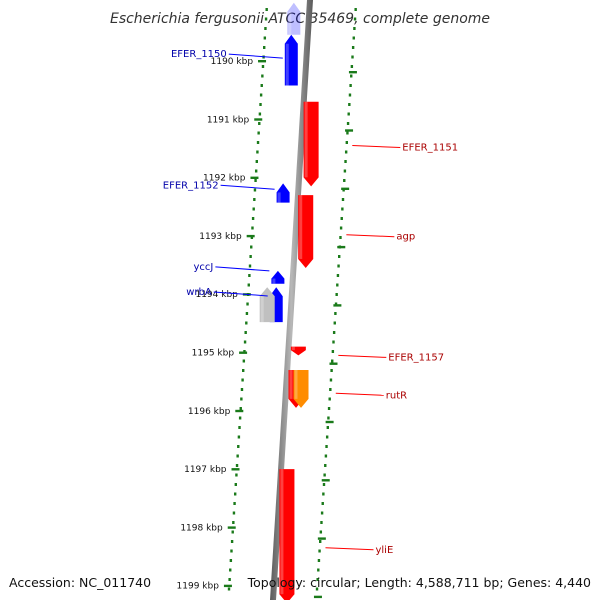 Image resolution: width=600 pixels, height=600 pixels. I want to click on gene-label: EFER_1150, so click(199, 54).